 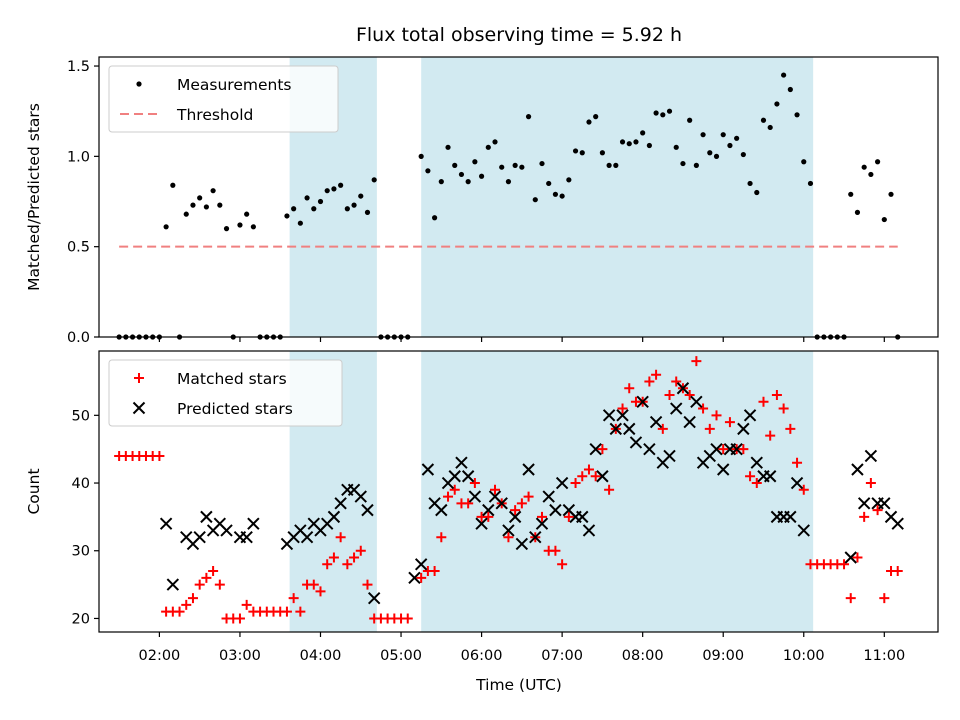 What do you see at coordinates (225, 393) in the screenshot?
I see `legend-box` at bounding box center [225, 393].